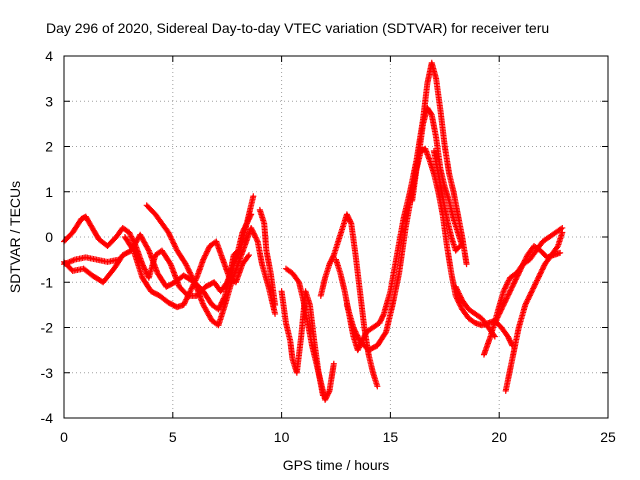  I want to click on series-s11, so click(404, 229).